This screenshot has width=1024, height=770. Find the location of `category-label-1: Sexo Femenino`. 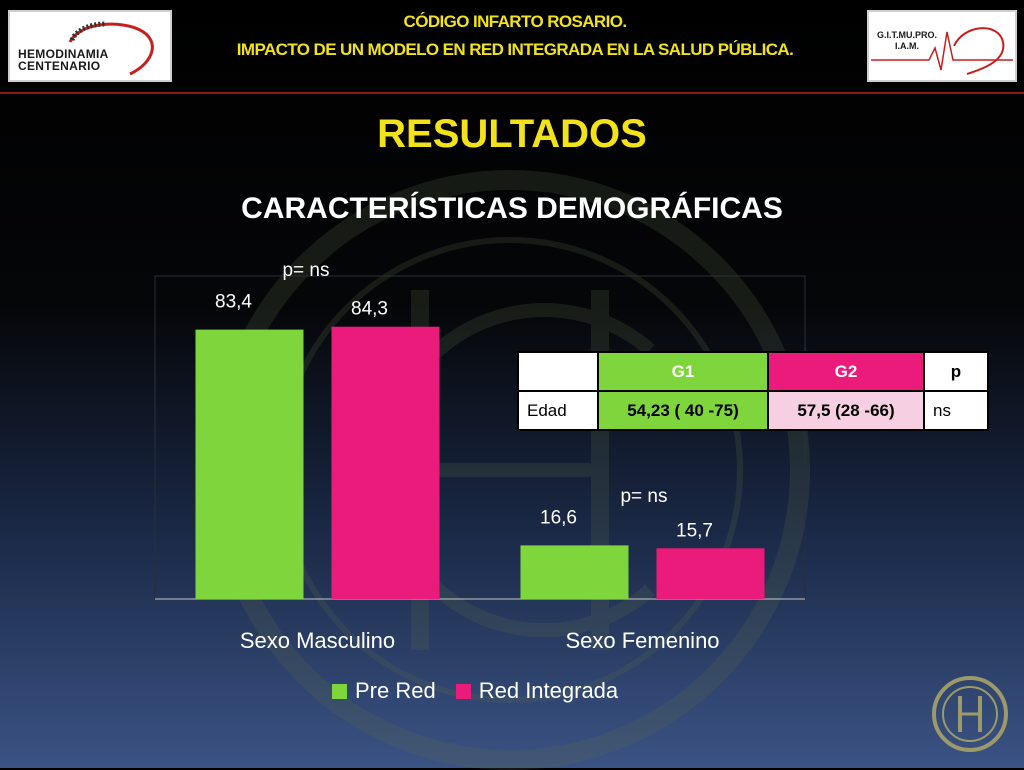

category-label-1: Sexo Femenino is located at coordinates (642, 640).